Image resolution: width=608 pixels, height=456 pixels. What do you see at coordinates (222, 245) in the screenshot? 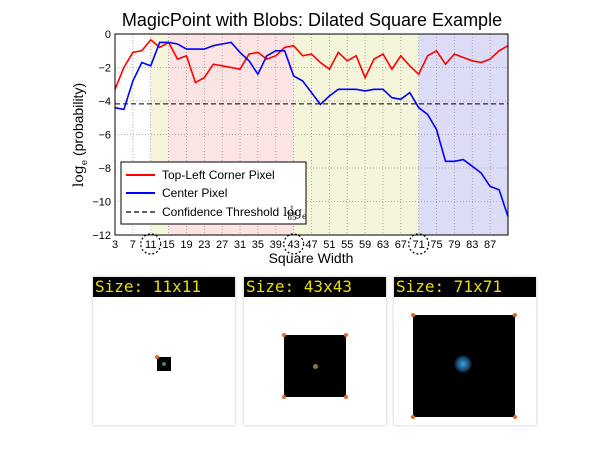
I see `x-tick-label: 27` at bounding box center [222, 245].